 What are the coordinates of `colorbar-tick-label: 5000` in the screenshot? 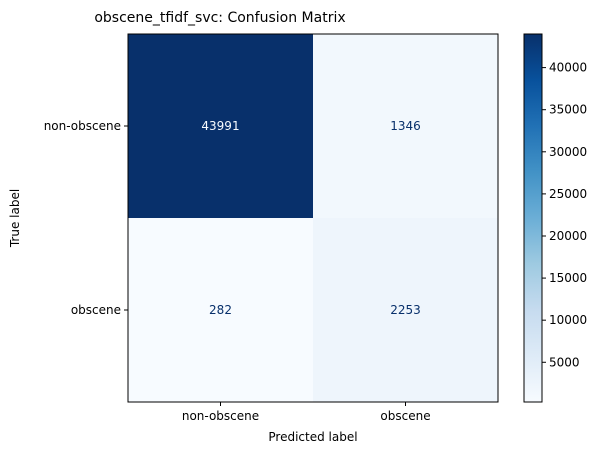 It's located at (564, 362).